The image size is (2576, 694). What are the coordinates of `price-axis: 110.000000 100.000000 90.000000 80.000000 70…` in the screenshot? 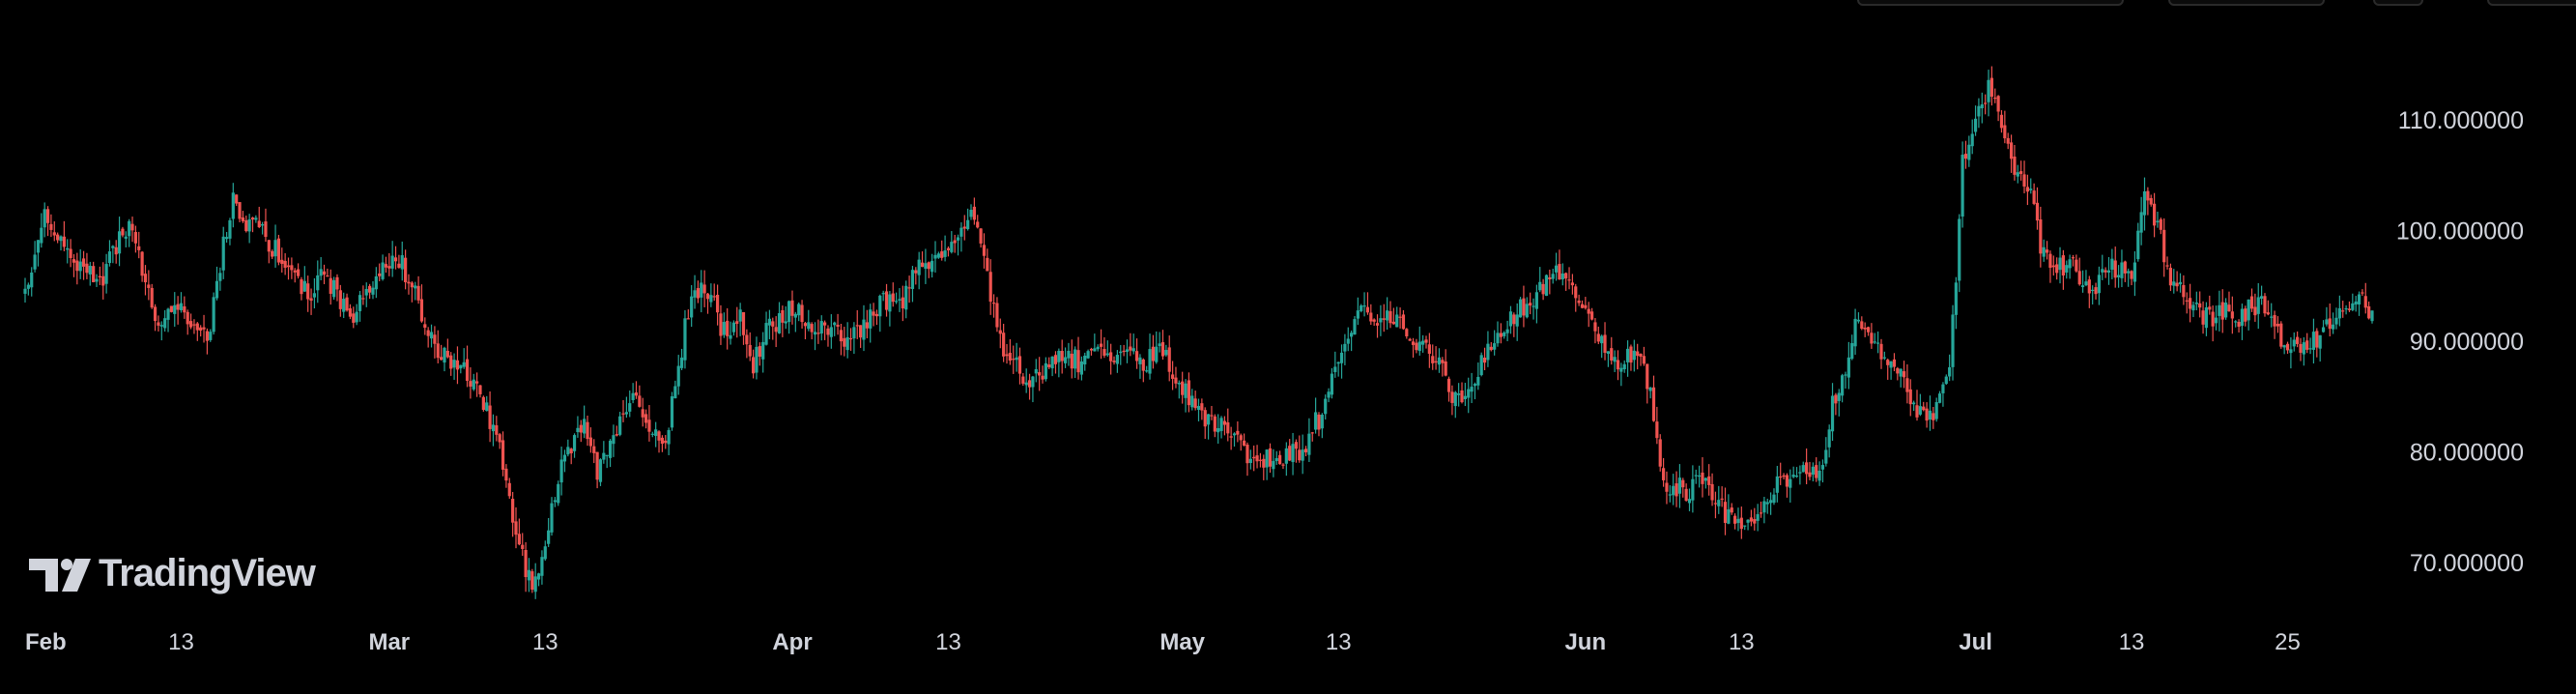 It's located at (2460, 342).